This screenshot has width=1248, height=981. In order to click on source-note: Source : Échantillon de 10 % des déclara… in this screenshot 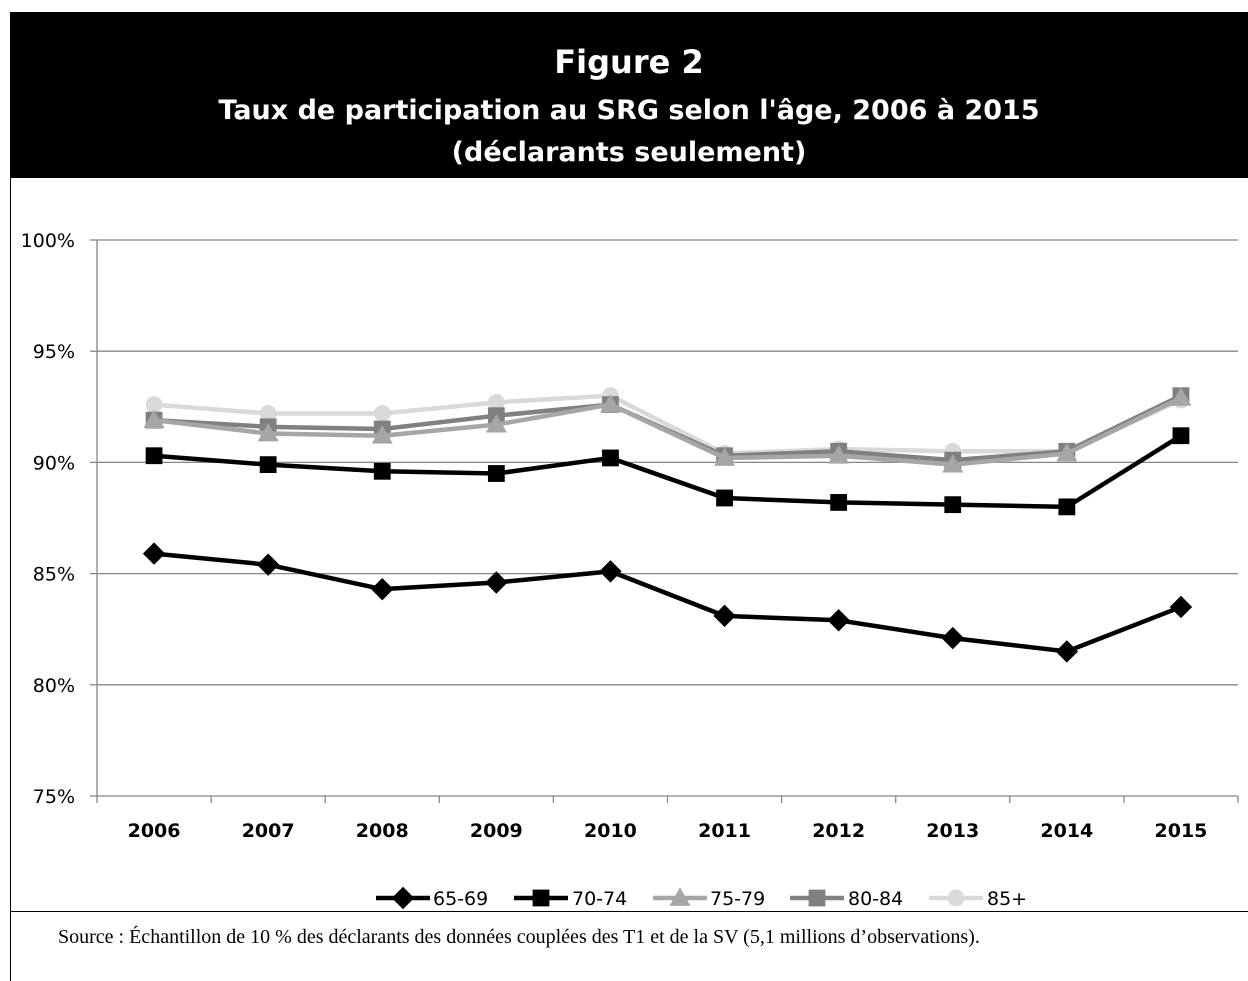, I will do `click(629, 946)`.